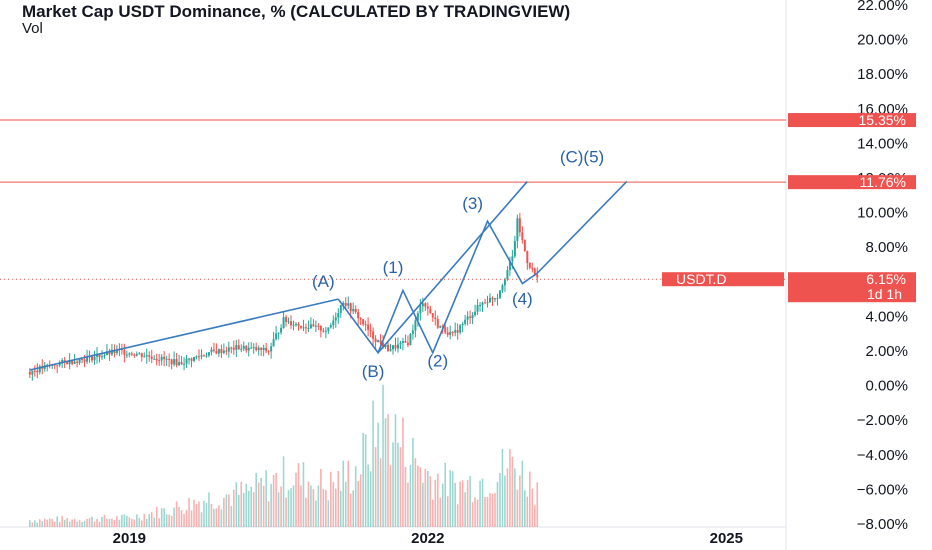 The width and height of the screenshot is (932, 550). Describe the element at coordinates (437, 361) in the screenshot. I see `wave-label: (2)` at that location.